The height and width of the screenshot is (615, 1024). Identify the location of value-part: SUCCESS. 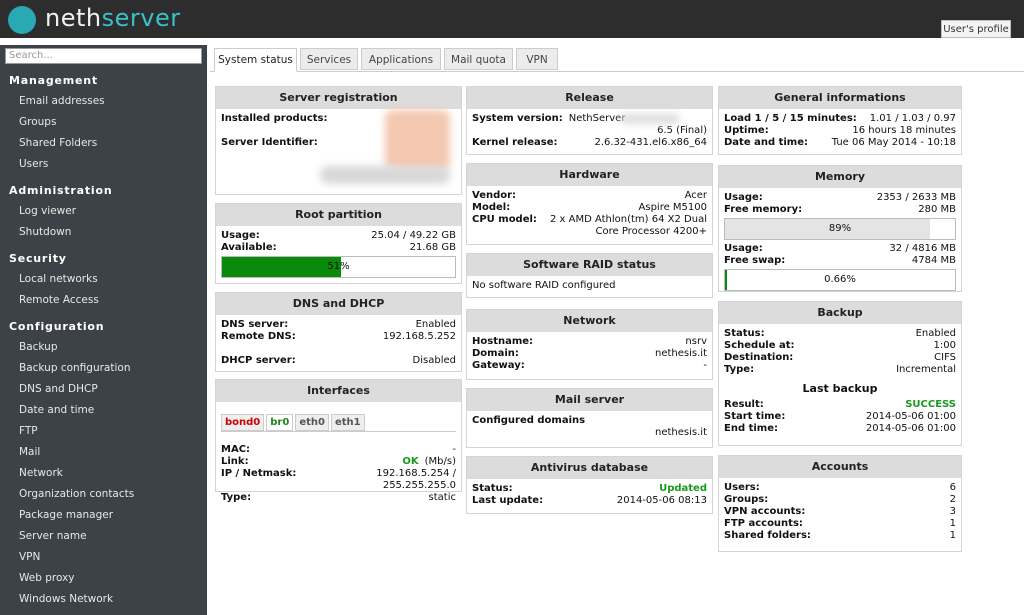
(930, 404).